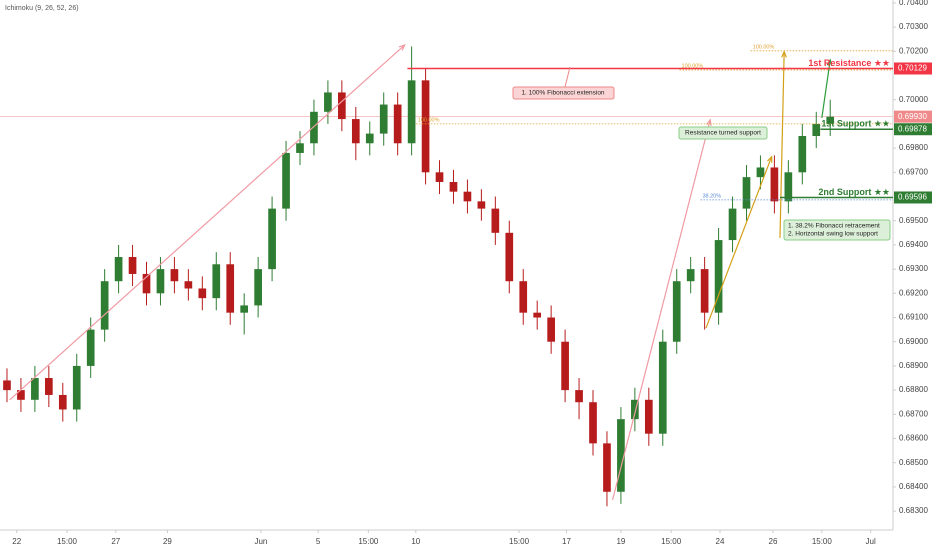 This screenshot has width=932, height=550. Describe the element at coordinates (913, 147) in the screenshot. I see `y-tick-label: 0.69800` at that location.